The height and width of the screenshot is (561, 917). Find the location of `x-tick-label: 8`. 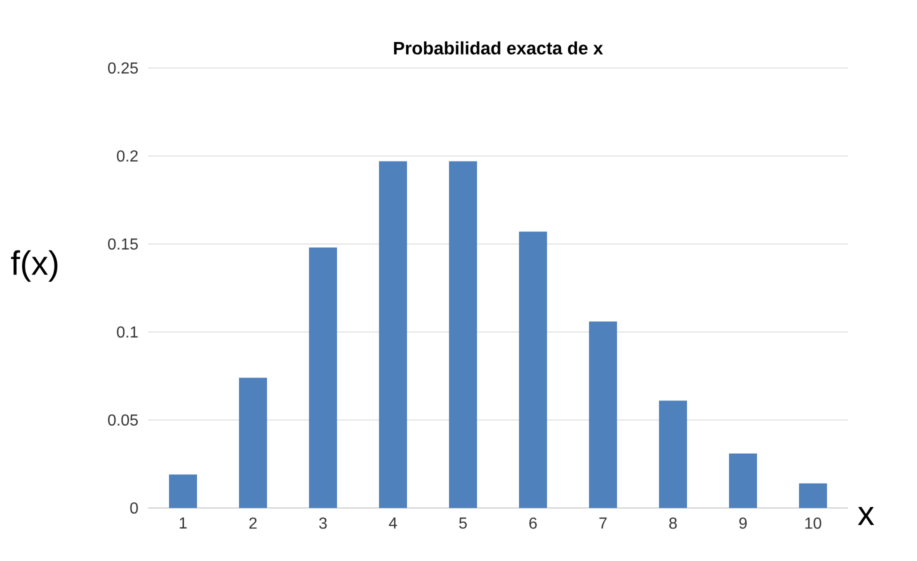

x-tick-label: 8 is located at coordinates (673, 523).